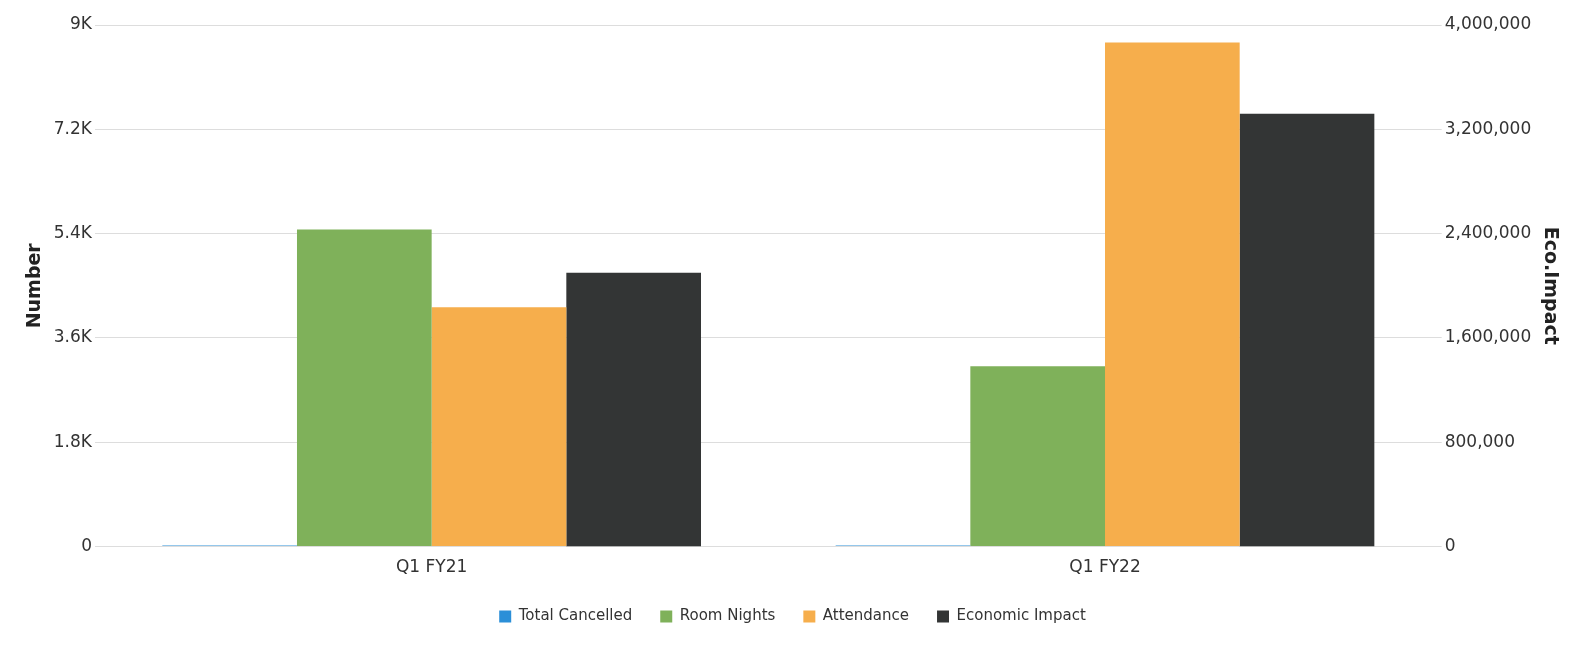 This screenshot has width=1595, height=654. I want to click on y2-tick-label: 0, so click(1450, 545).